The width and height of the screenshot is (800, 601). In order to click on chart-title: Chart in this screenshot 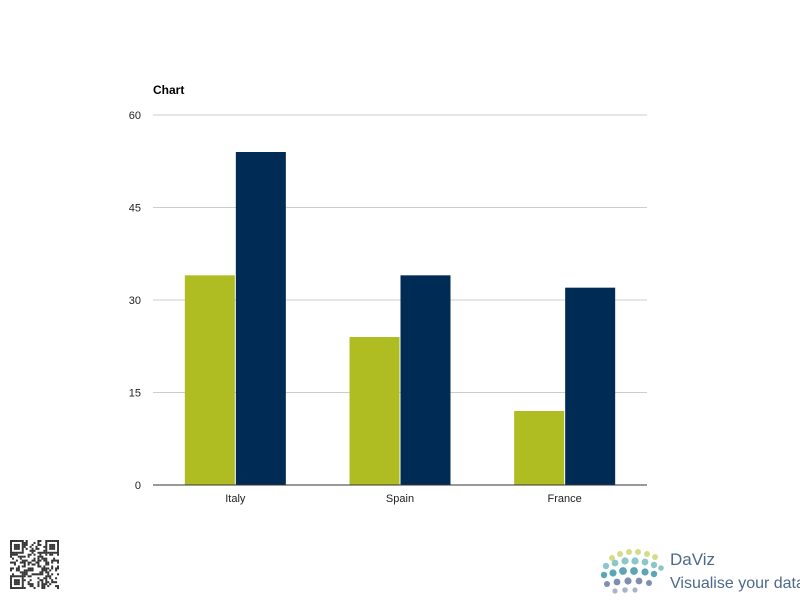, I will do `click(168, 90)`.